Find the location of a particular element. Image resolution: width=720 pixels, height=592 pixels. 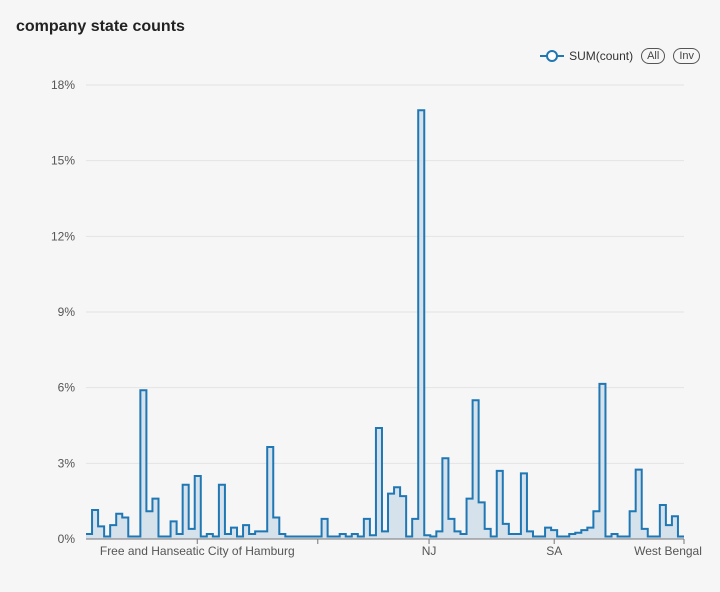

legend-all-button: All is located at coordinates (653, 56).